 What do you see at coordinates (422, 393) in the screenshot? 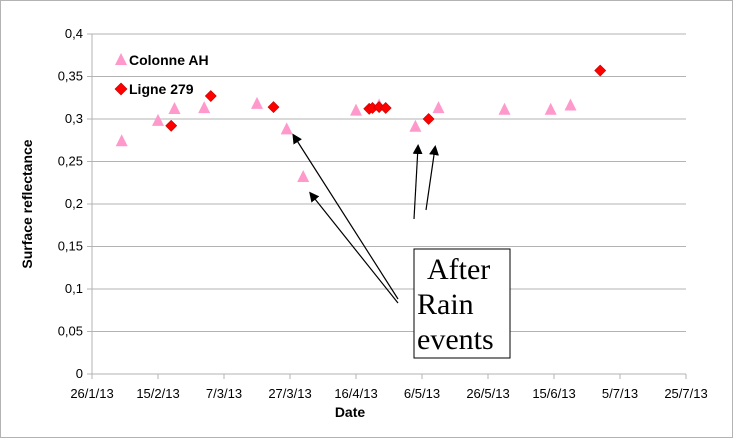
I see `x-tick-label: 6/5/13` at bounding box center [422, 393].